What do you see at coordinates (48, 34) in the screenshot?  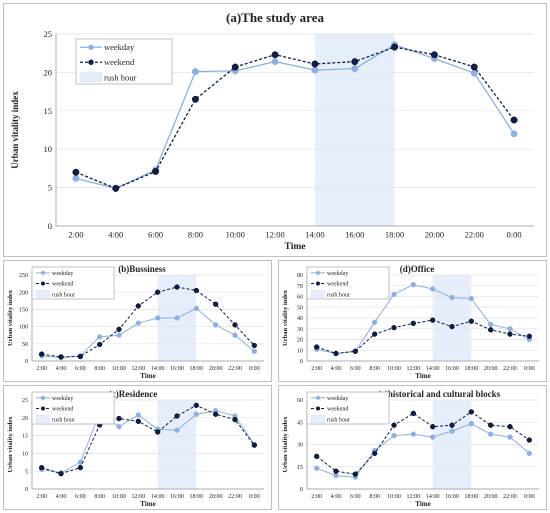 I see `y-tick-label: 25` at bounding box center [48, 34].